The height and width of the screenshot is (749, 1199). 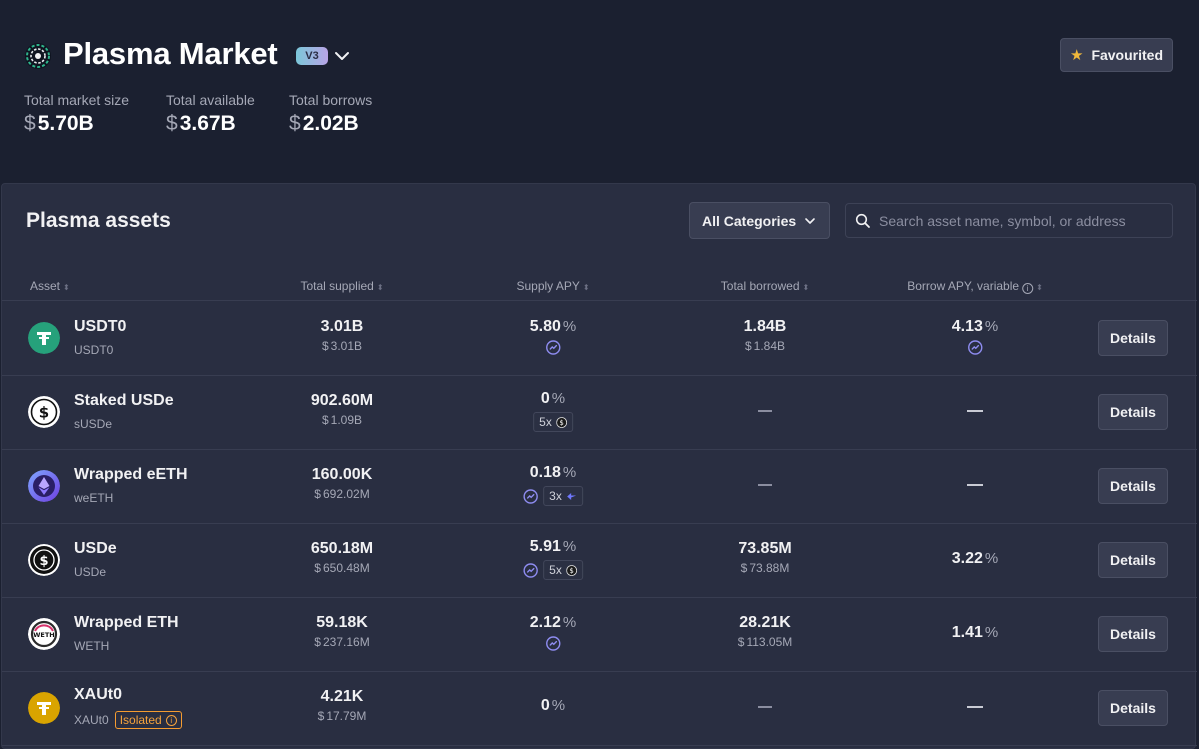 What do you see at coordinates (765, 286) in the screenshot?
I see `column-header-total-borrowed: Total borrowed ⬍` at bounding box center [765, 286].